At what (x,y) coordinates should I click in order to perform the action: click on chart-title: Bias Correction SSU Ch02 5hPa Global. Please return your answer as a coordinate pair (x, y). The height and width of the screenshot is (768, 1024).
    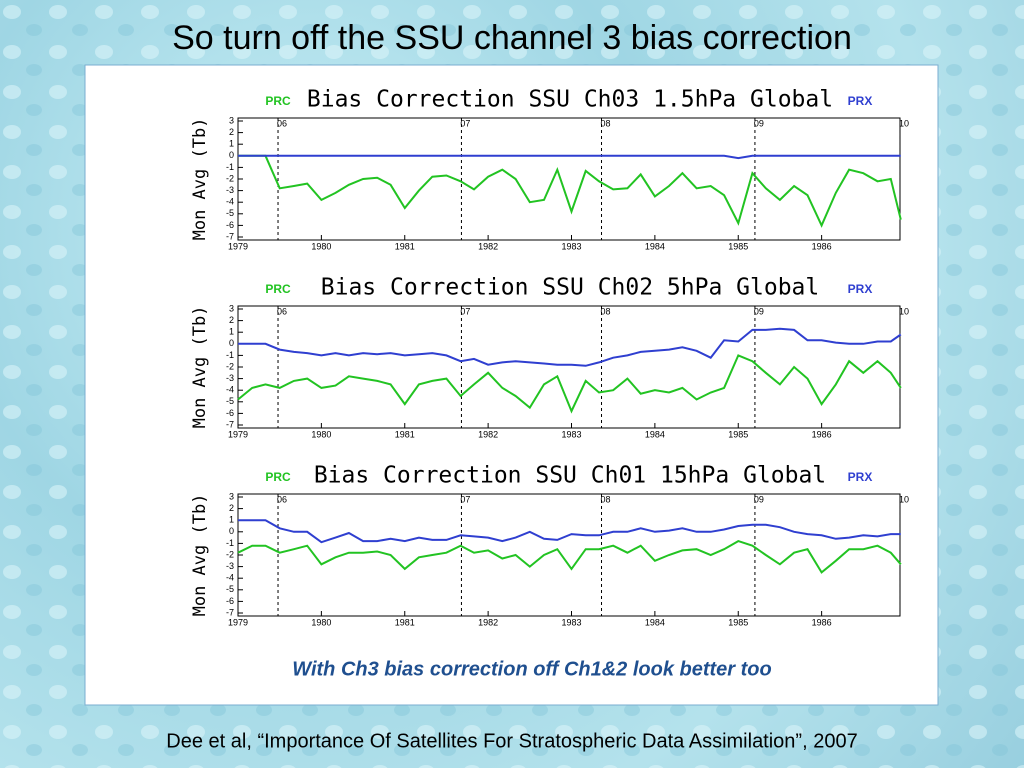
    Looking at the image, I should click on (570, 288).